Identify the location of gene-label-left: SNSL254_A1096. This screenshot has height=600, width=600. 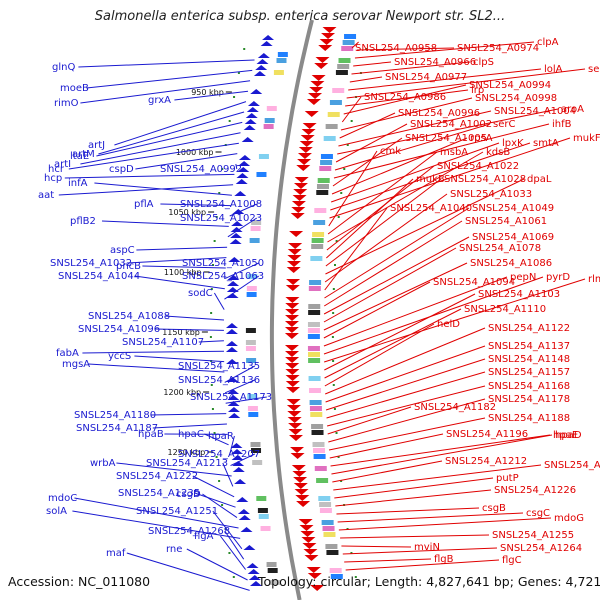
(119, 329).